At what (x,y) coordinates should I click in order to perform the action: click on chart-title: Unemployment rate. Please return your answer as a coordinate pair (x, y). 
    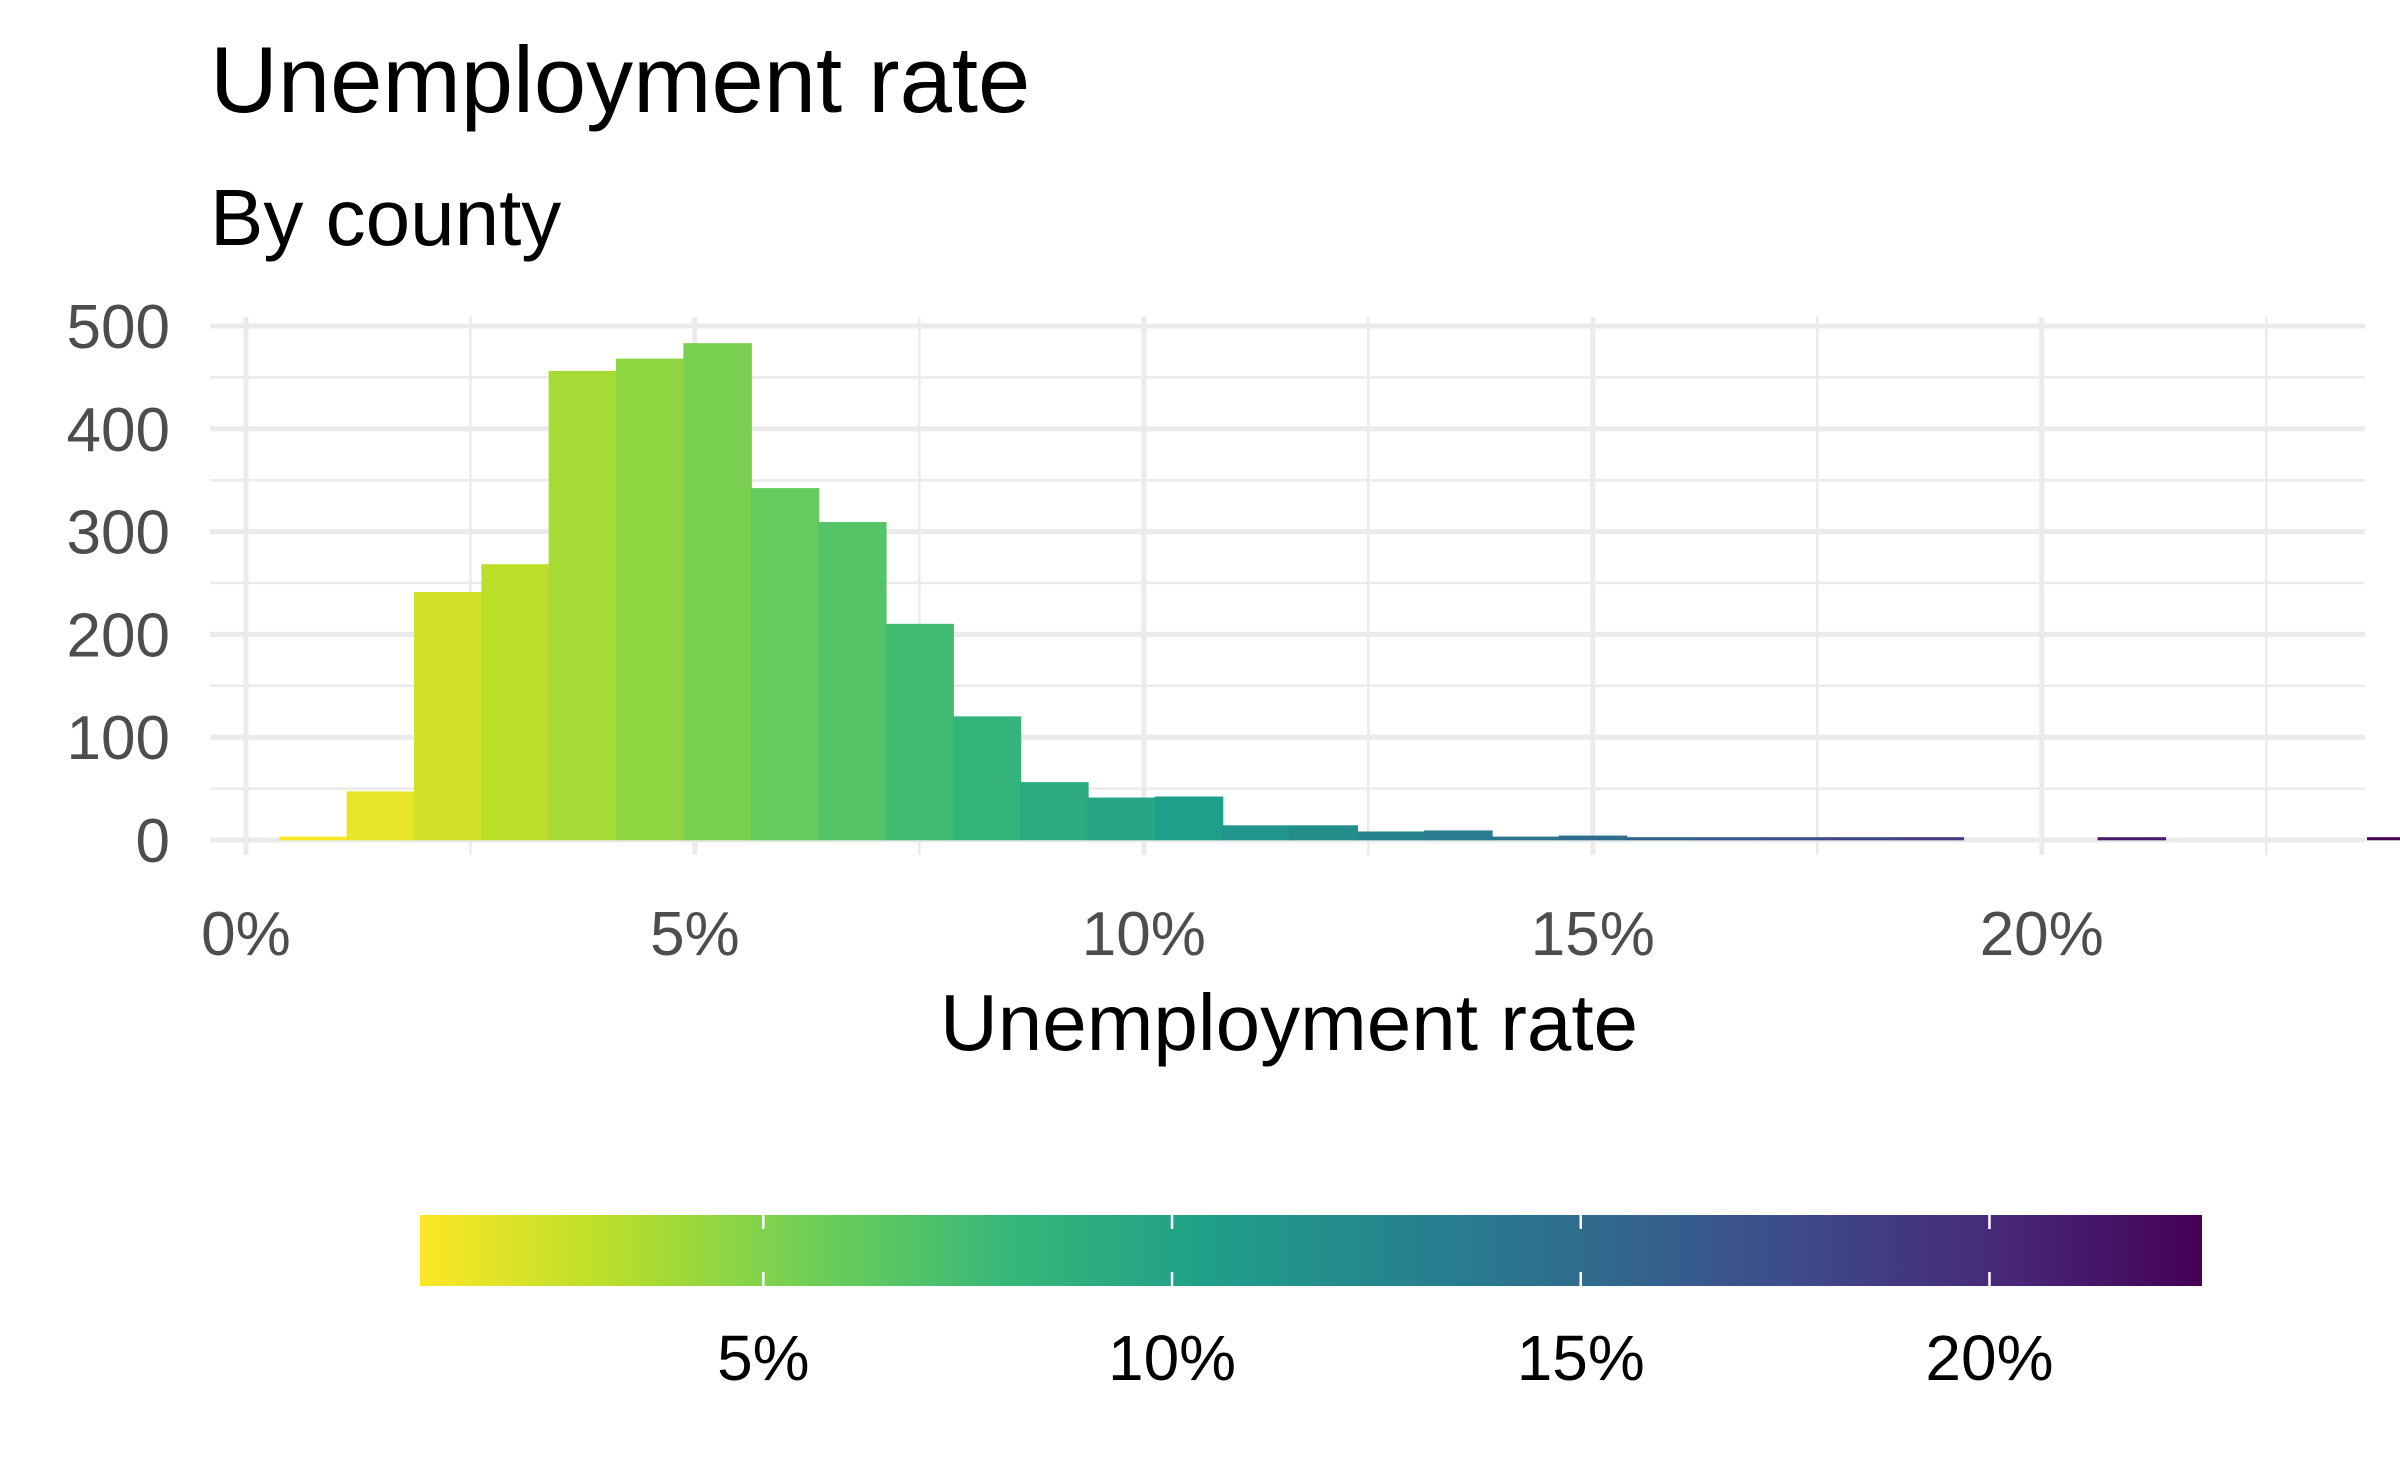
    Looking at the image, I should click on (620, 79).